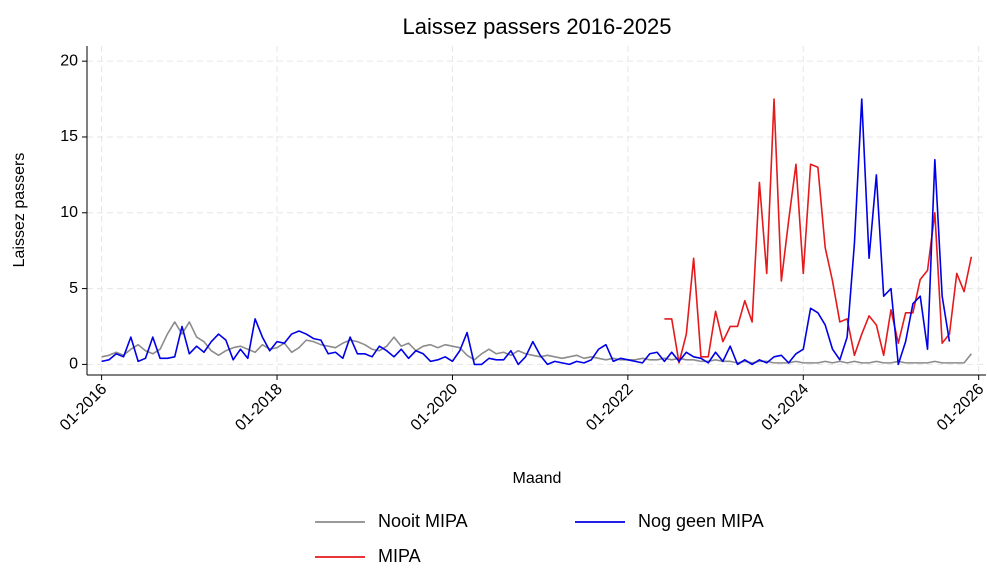  I want to click on y-tick-label: 5, so click(73, 288).